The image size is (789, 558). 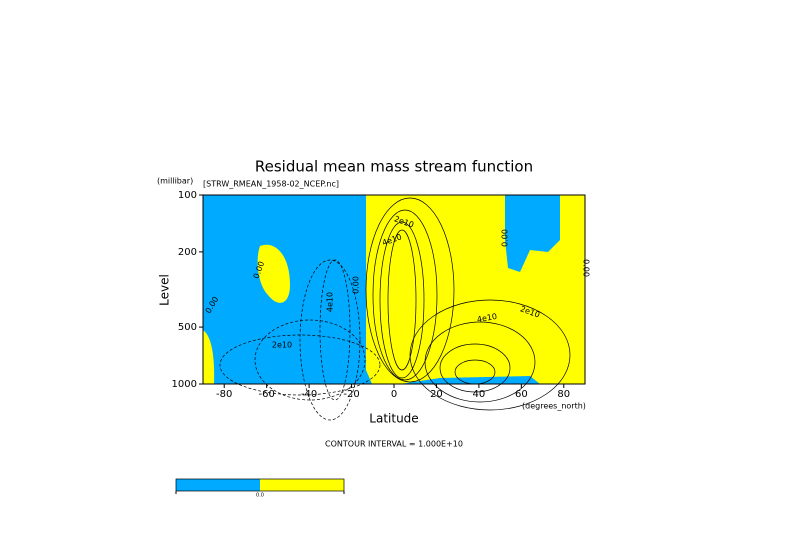 I want to click on x-tick-label: -60, so click(x=266, y=394).